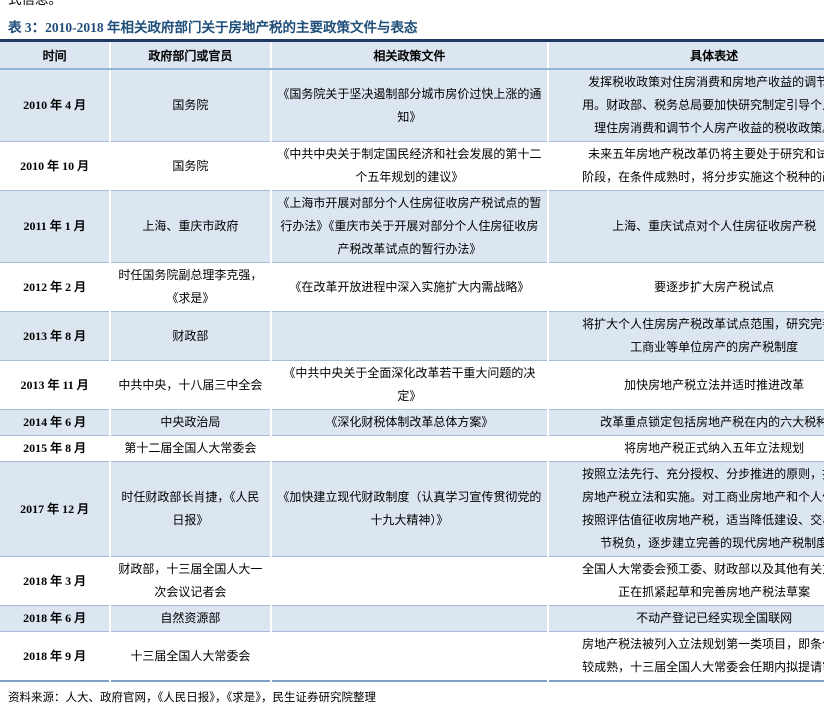 Image resolution: width=824 pixels, height=715 pixels. What do you see at coordinates (55, 336) in the screenshot?
I see `cell-time: 2013 年 8 月` at bounding box center [55, 336].